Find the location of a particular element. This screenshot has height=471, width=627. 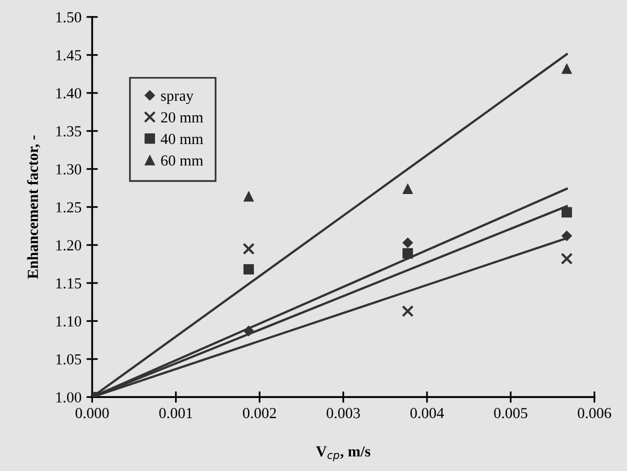

y-tick-label: 1.15 is located at coordinates (69, 283).